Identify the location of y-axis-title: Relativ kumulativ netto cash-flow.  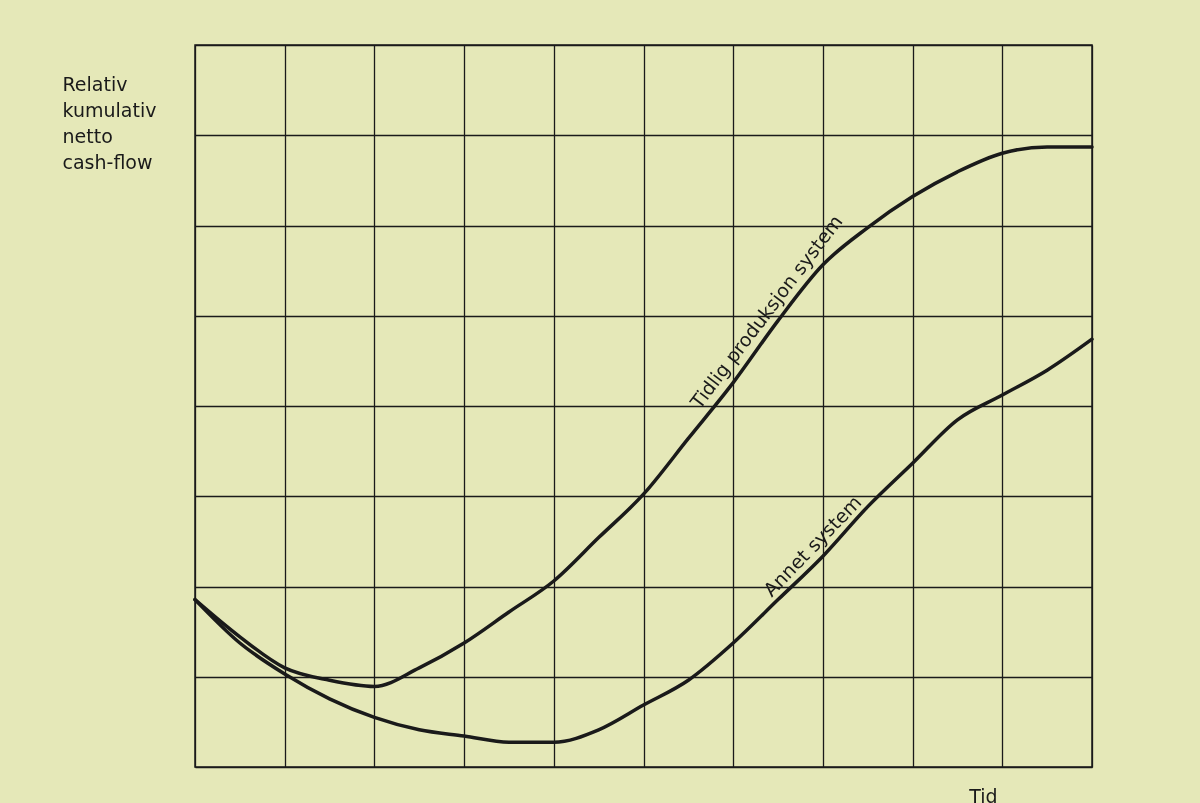
(109, 122).